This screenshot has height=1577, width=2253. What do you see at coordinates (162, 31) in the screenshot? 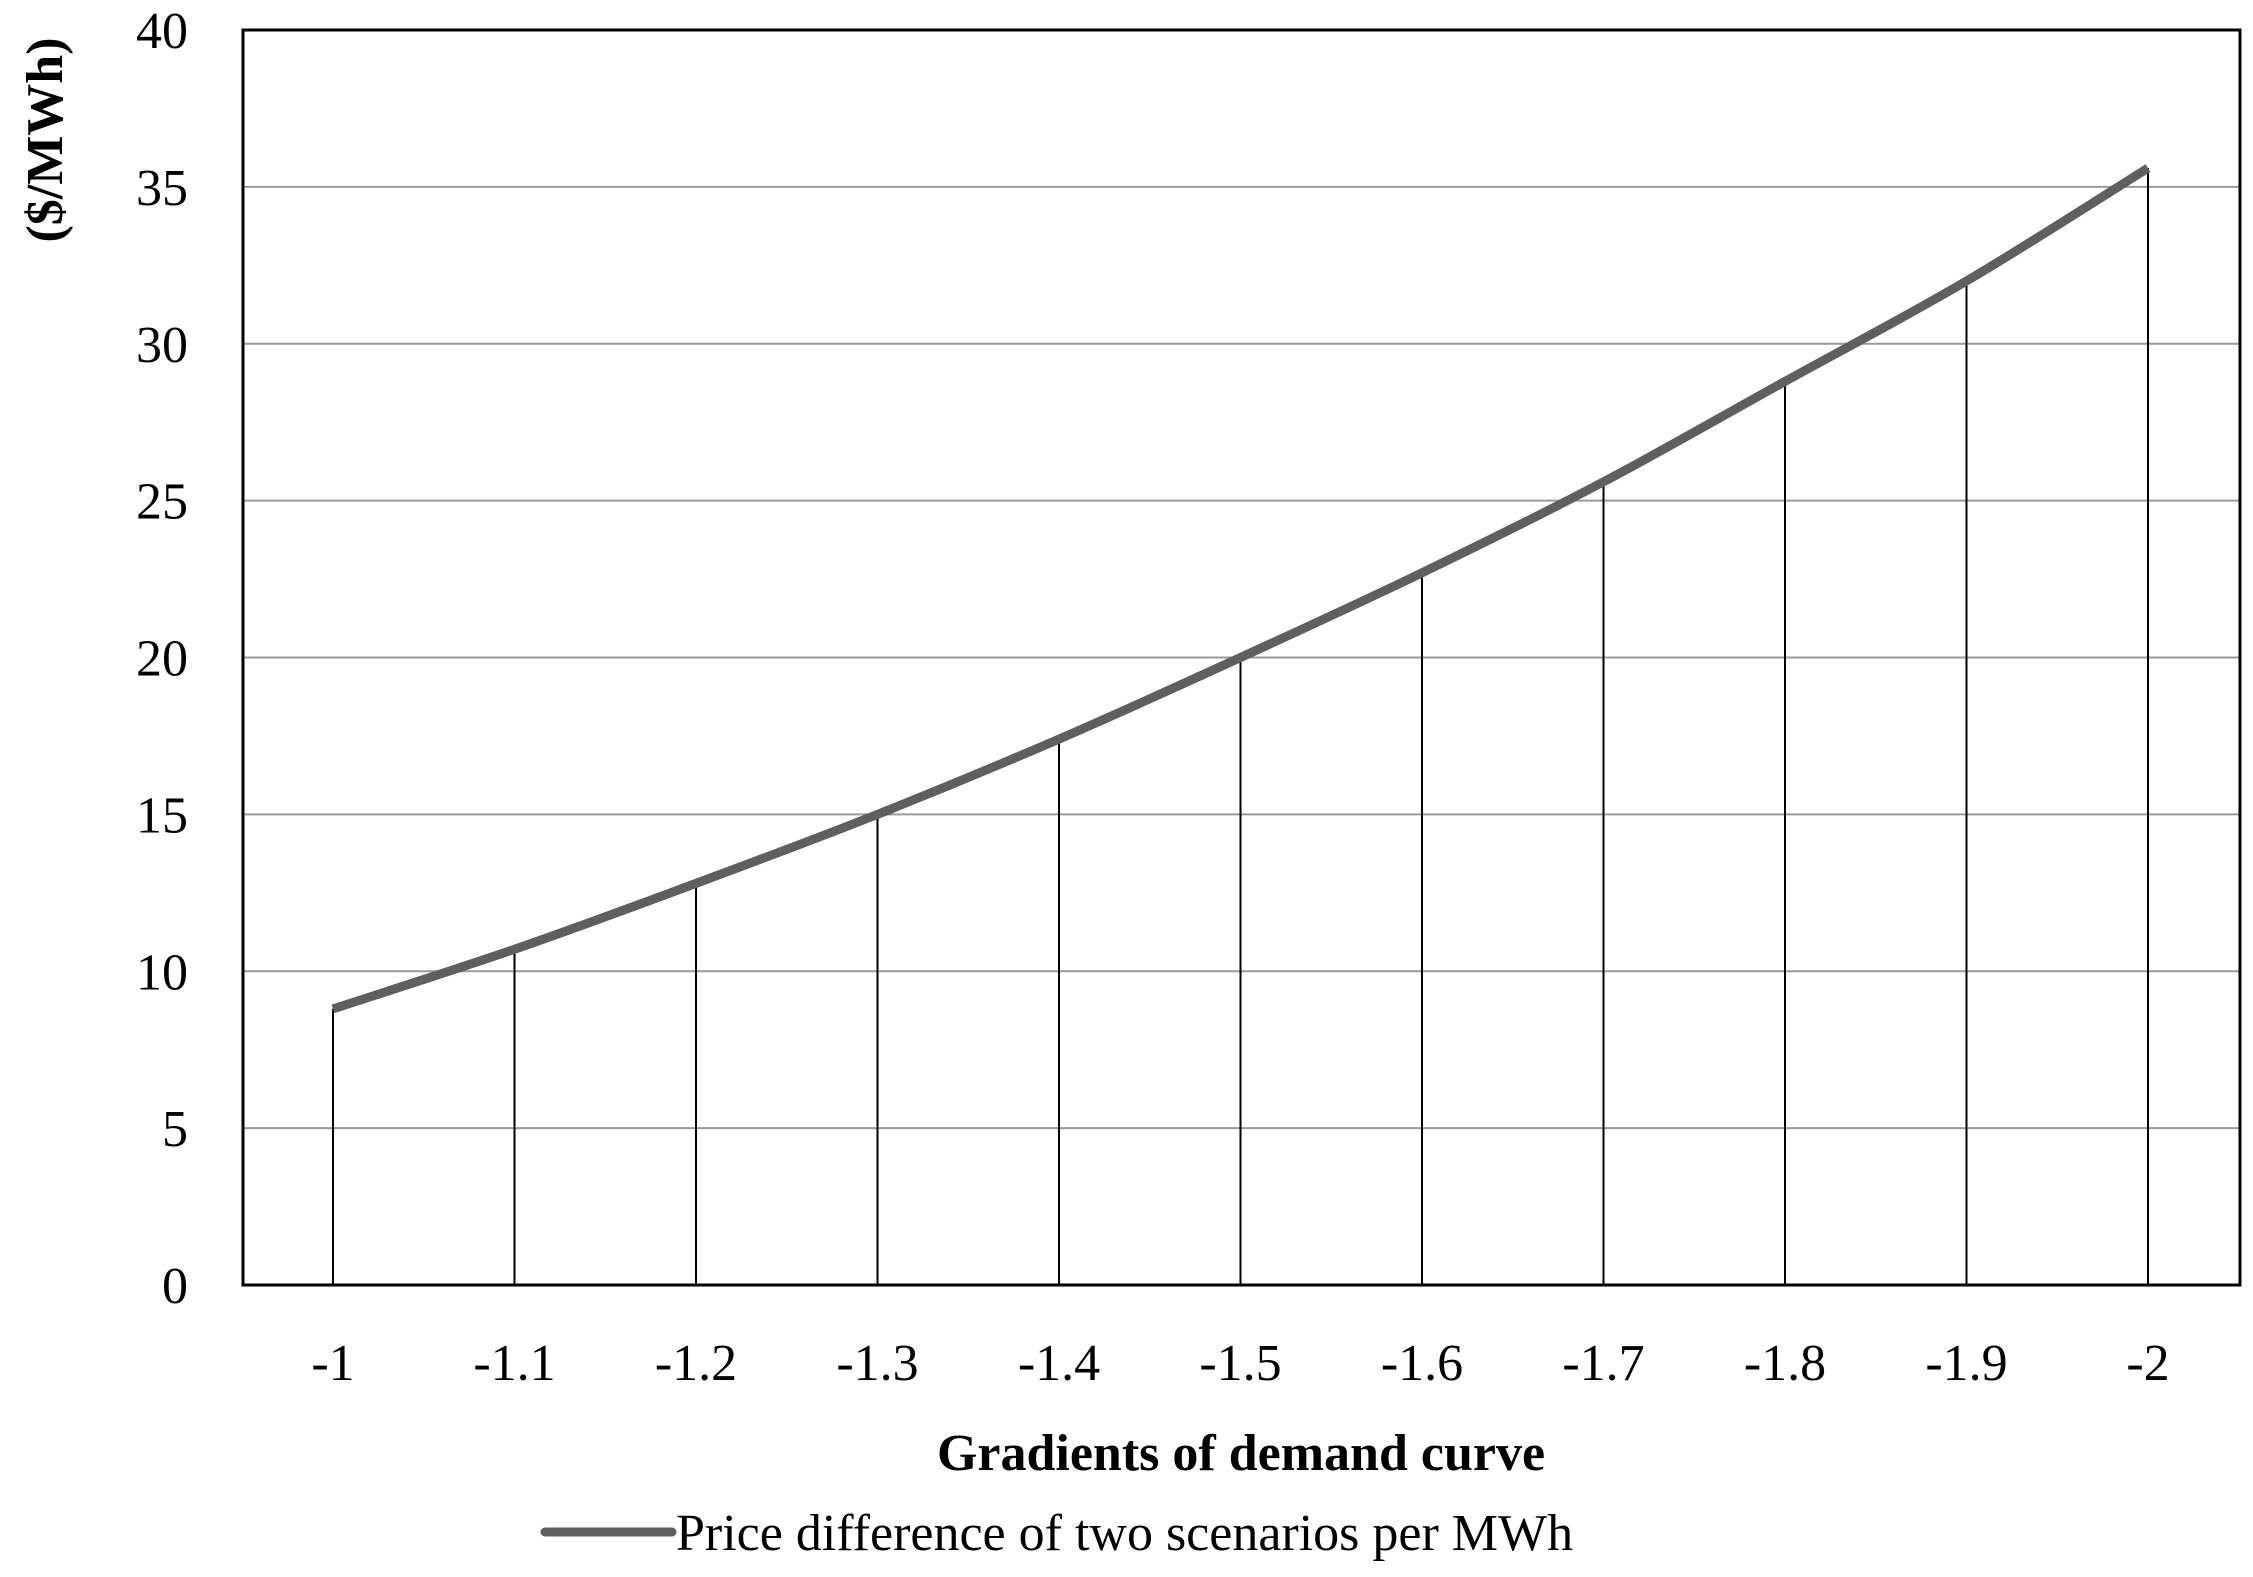
I see `y-tick-label: 40` at bounding box center [162, 31].